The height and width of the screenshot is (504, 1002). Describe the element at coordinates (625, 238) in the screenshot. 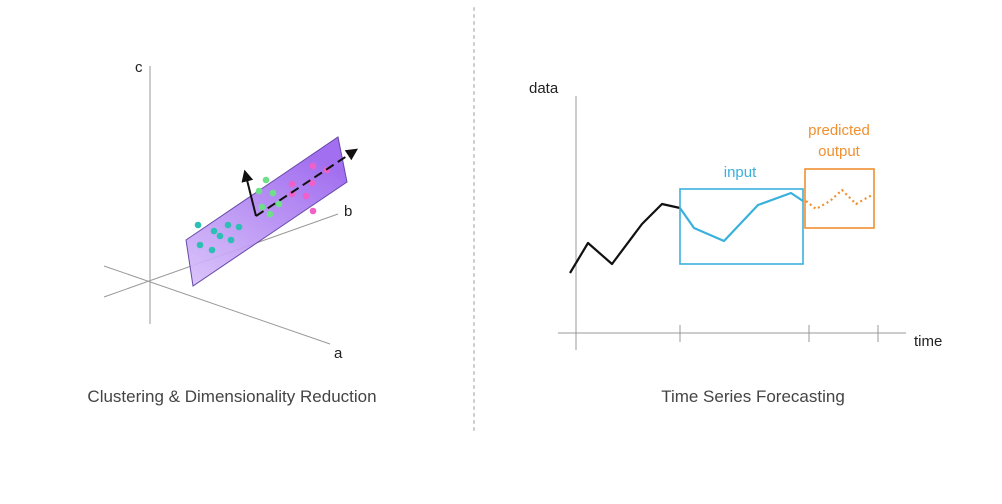

I see `history-series-line` at that location.